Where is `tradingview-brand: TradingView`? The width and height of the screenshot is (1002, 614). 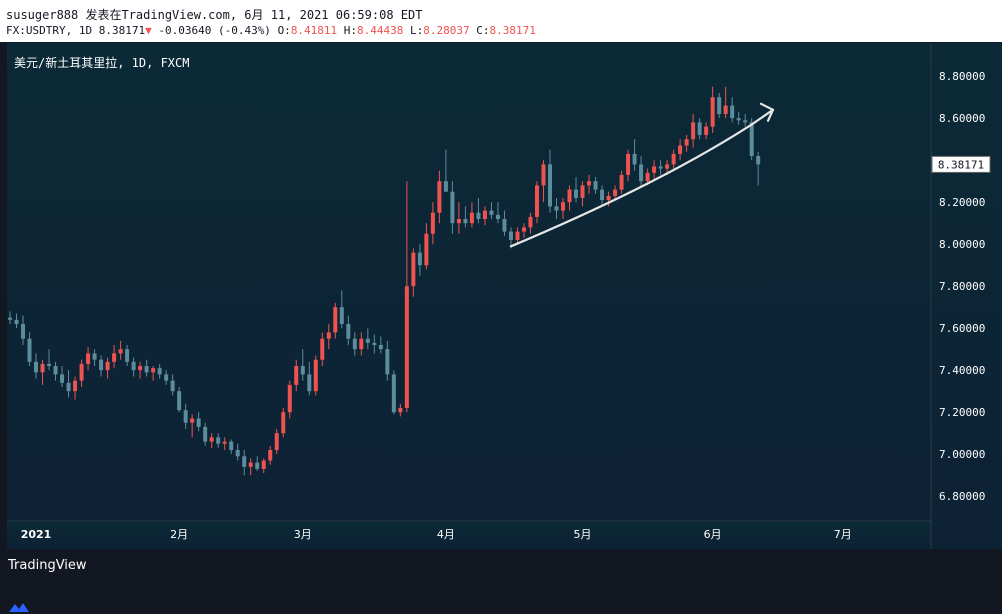 tradingview-brand: TradingView is located at coordinates (47, 585).